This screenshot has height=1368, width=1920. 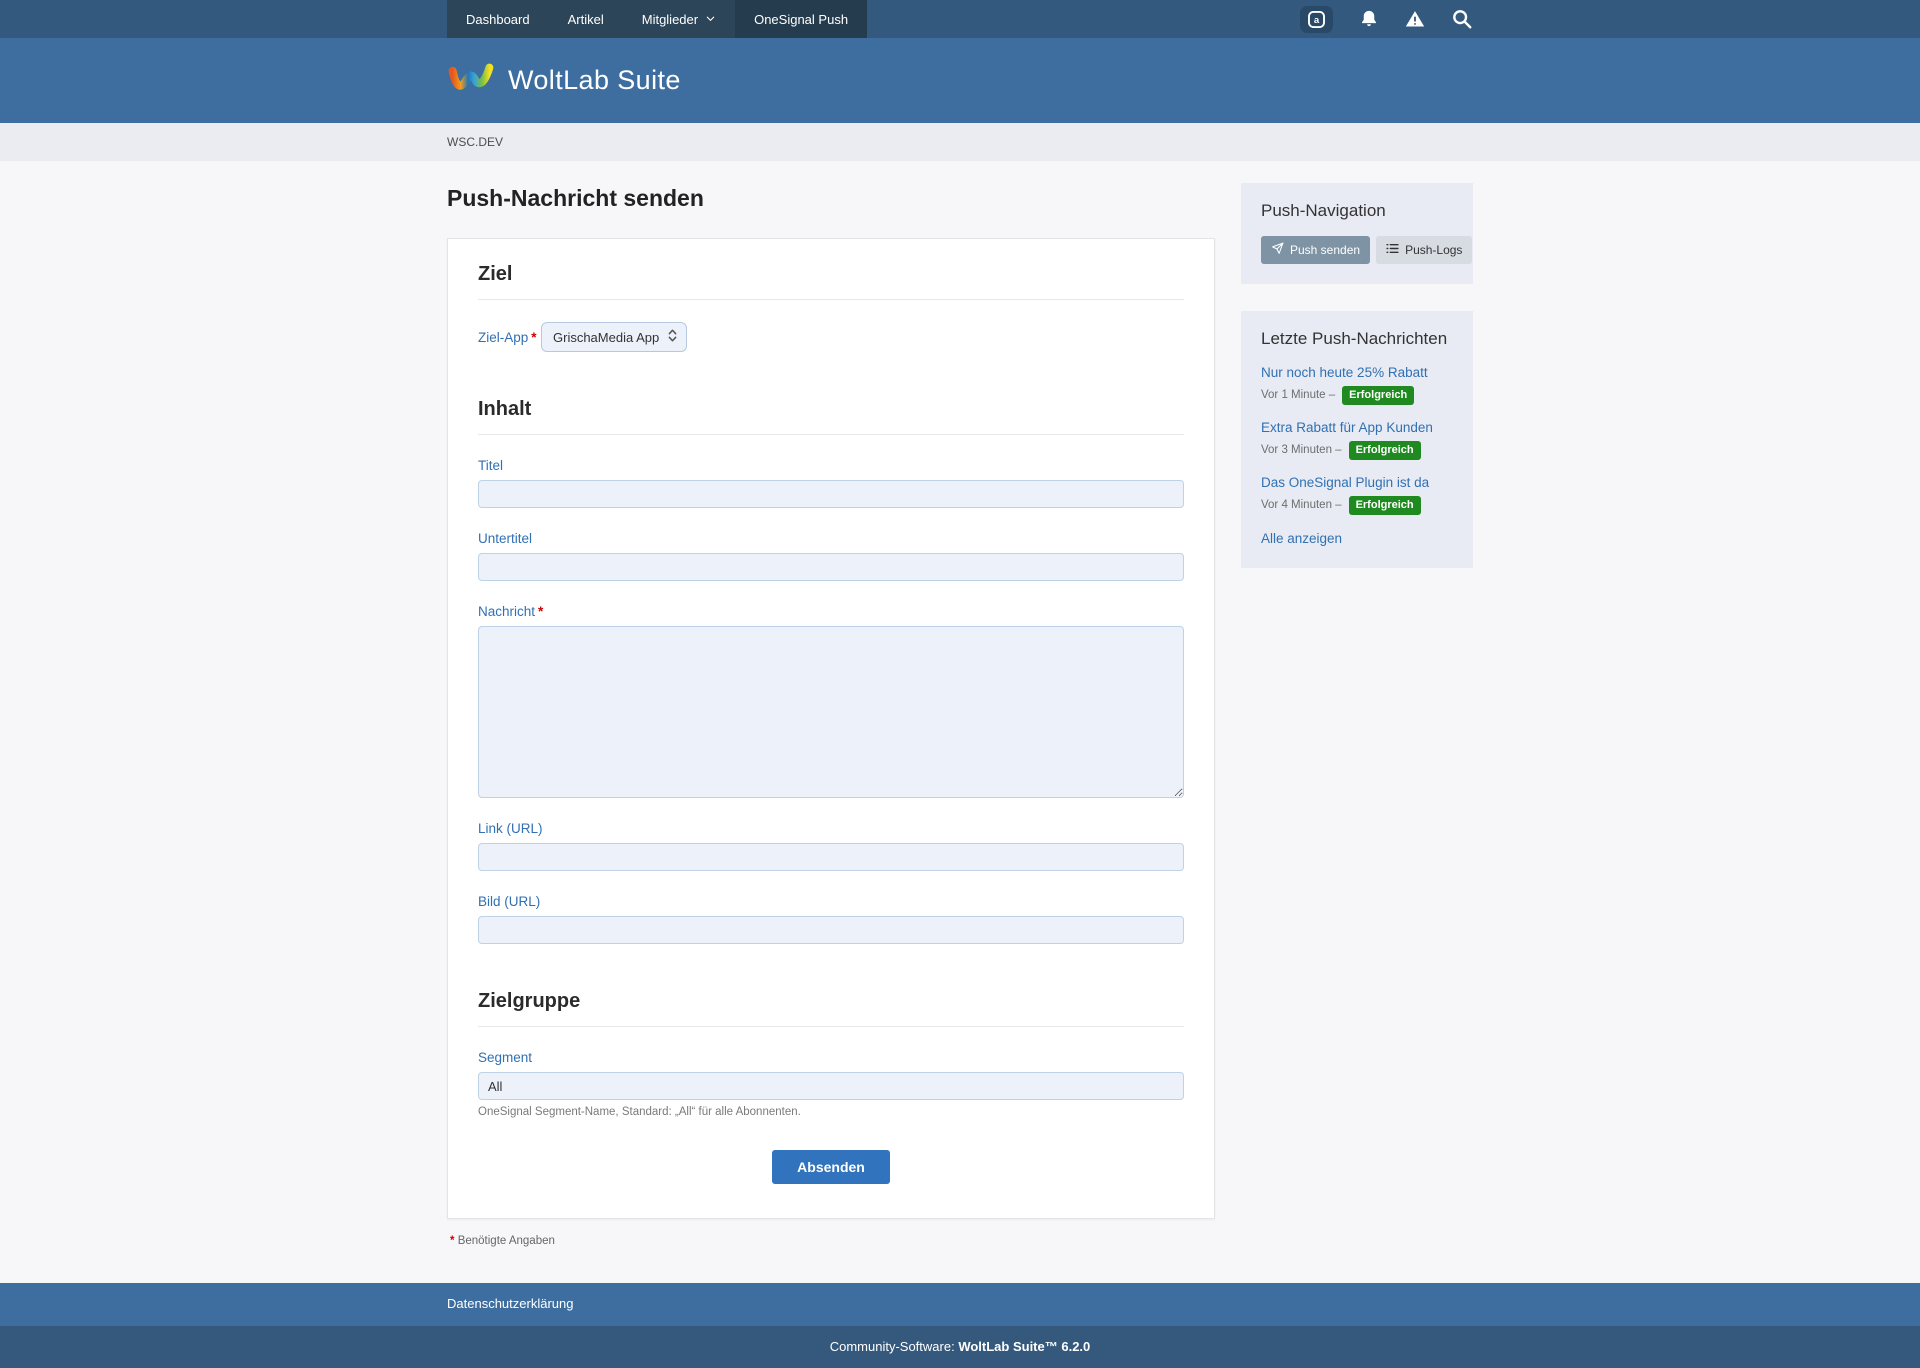 I want to click on svg-text: a, so click(x=1317, y=20).